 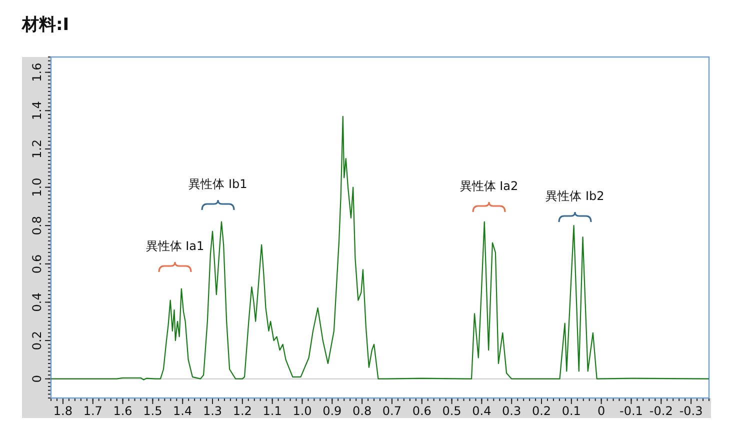 I want to click on annotation: 異性体 Ib2, so click(x=575, y=196).